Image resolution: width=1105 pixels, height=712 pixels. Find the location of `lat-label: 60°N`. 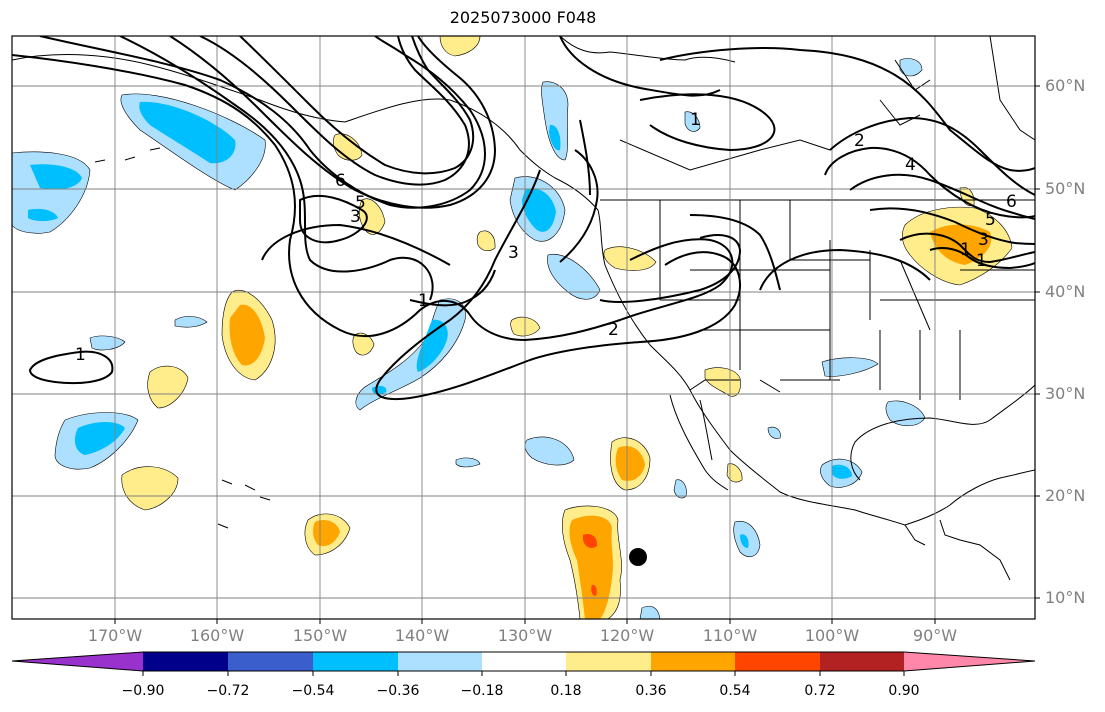

lat-label: 60°N is located at coordinates (1065, 85).